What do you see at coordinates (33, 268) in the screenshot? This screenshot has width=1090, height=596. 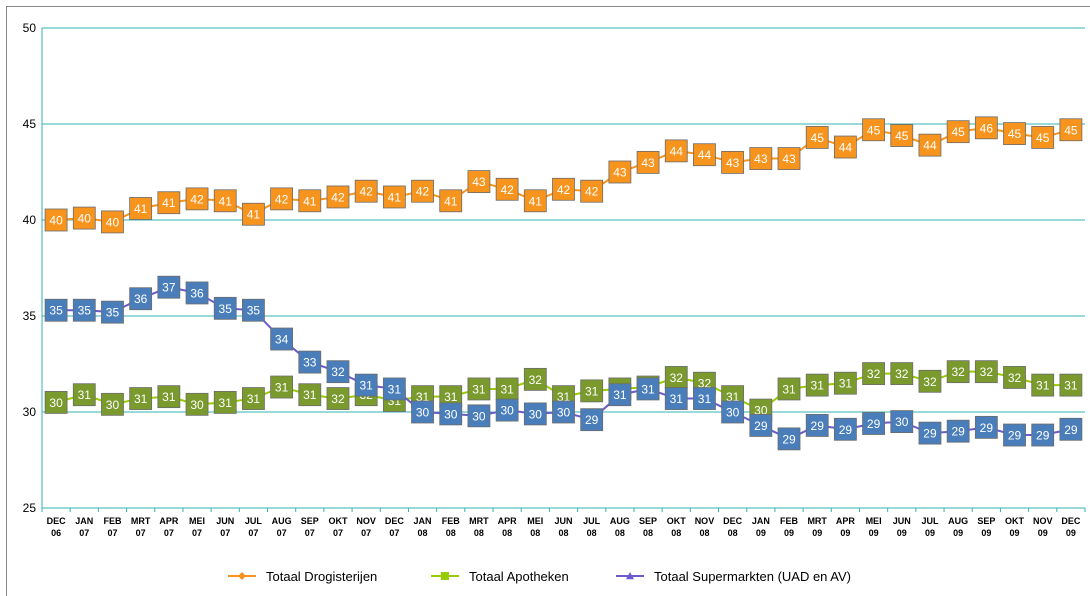 I see `y-axis: 25 30 35 40 45 50` at bounding box center [33, 268].